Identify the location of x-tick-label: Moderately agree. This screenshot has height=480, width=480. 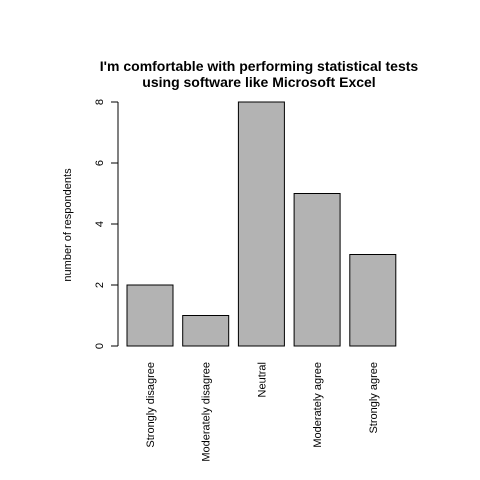
(318, 405).